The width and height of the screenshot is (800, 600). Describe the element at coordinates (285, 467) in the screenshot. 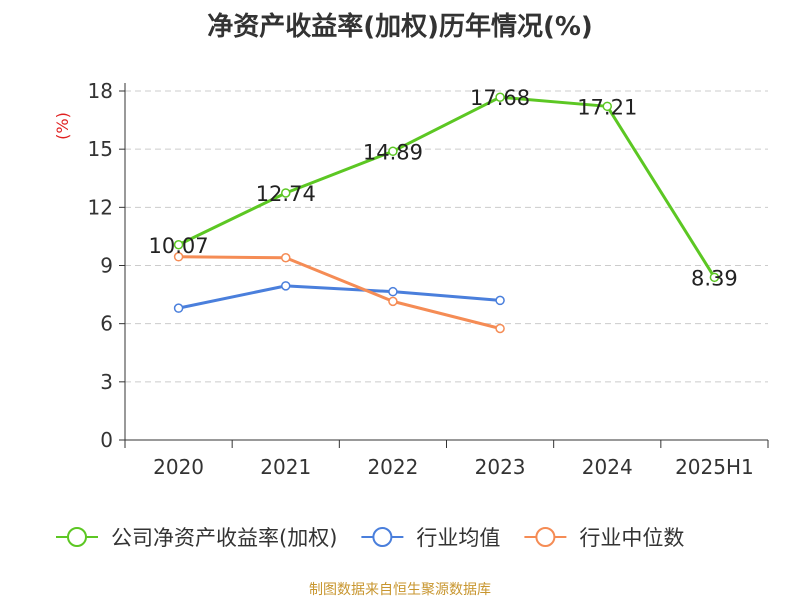

I see `x-tick-label: 2021` at that location.